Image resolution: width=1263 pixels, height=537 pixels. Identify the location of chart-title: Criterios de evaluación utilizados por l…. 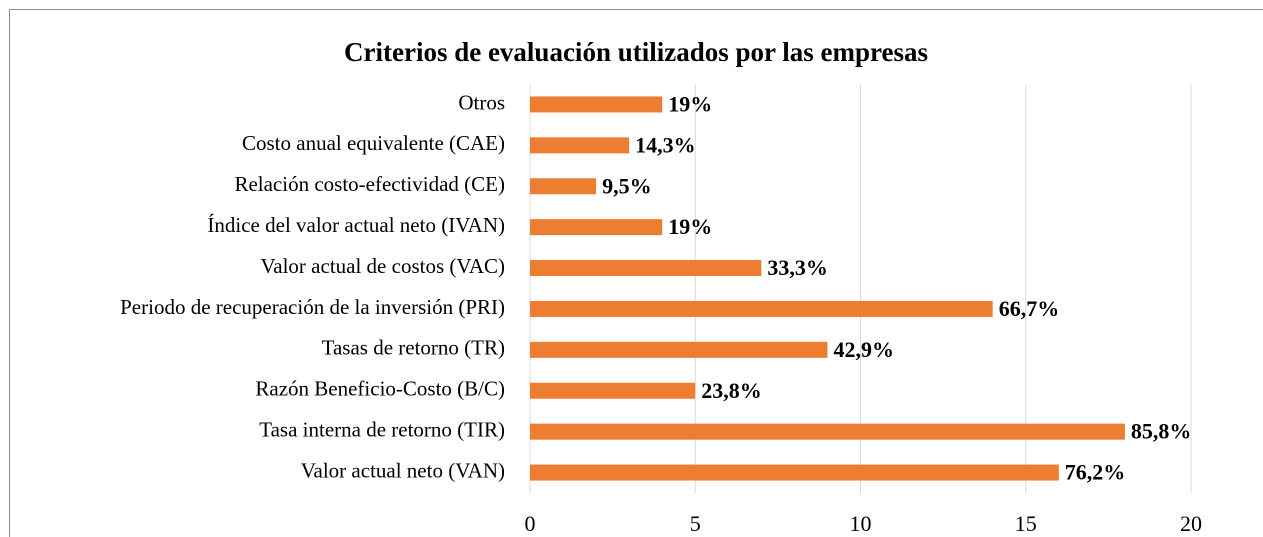
(636, 52).